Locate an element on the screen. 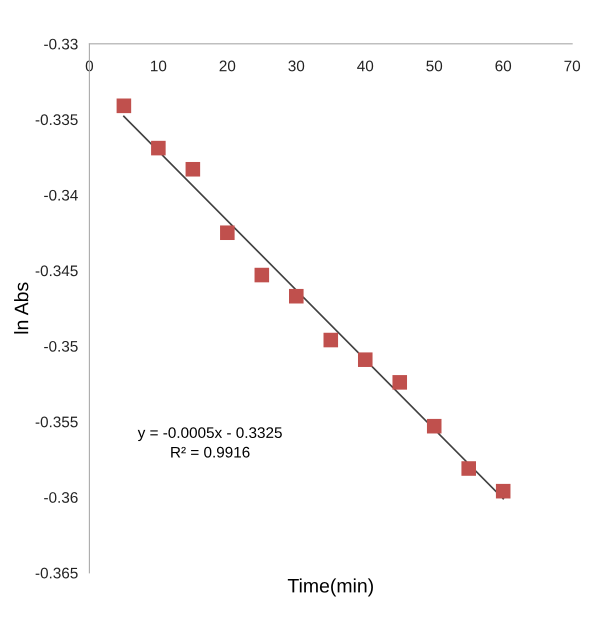  y-tick-label: -0.355 is located at coordinates (57, 422).